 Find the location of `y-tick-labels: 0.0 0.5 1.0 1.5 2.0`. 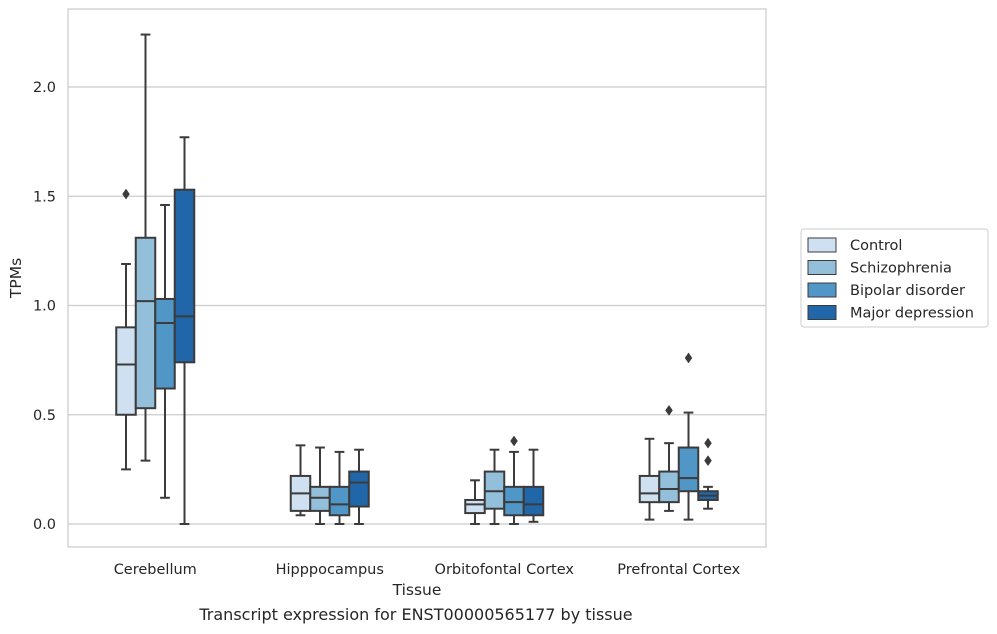

y-tick-labels: 0.0 0.5 1.0 1.5 2.0 is located at coordinates (44, 306).